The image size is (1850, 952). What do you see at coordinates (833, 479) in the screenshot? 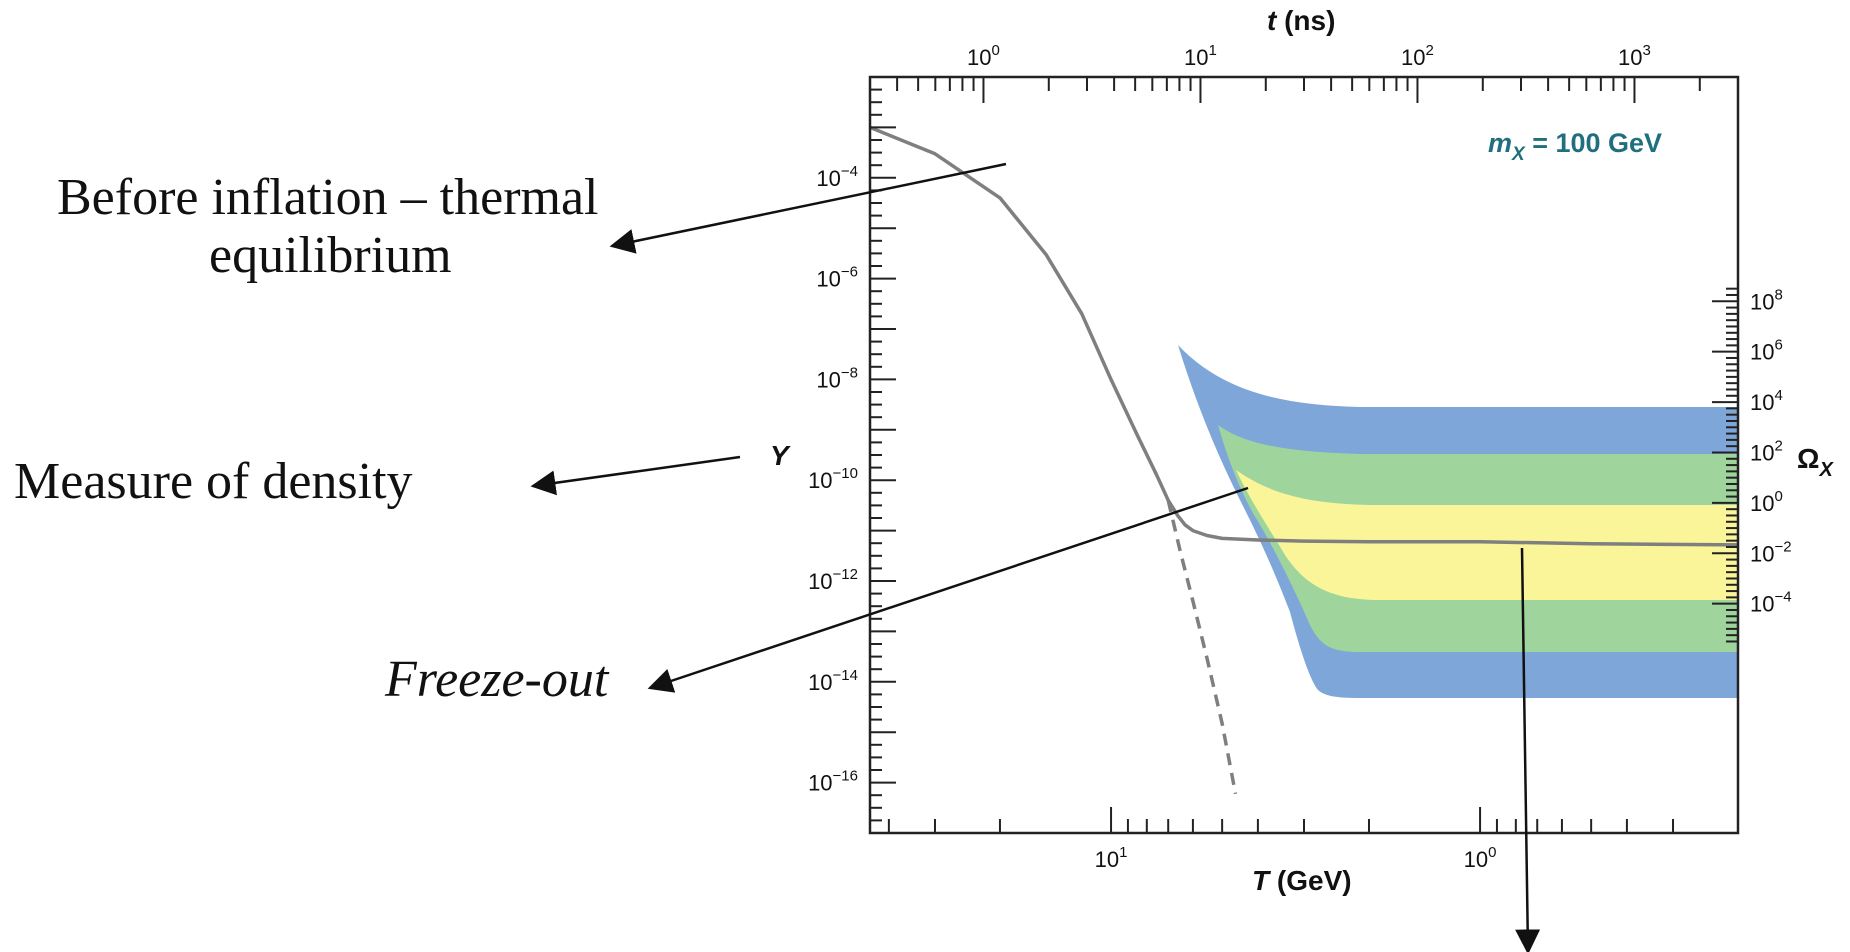
I see `y-tick-label: 10⁻¹⁰` at bounding box center [833, 479].